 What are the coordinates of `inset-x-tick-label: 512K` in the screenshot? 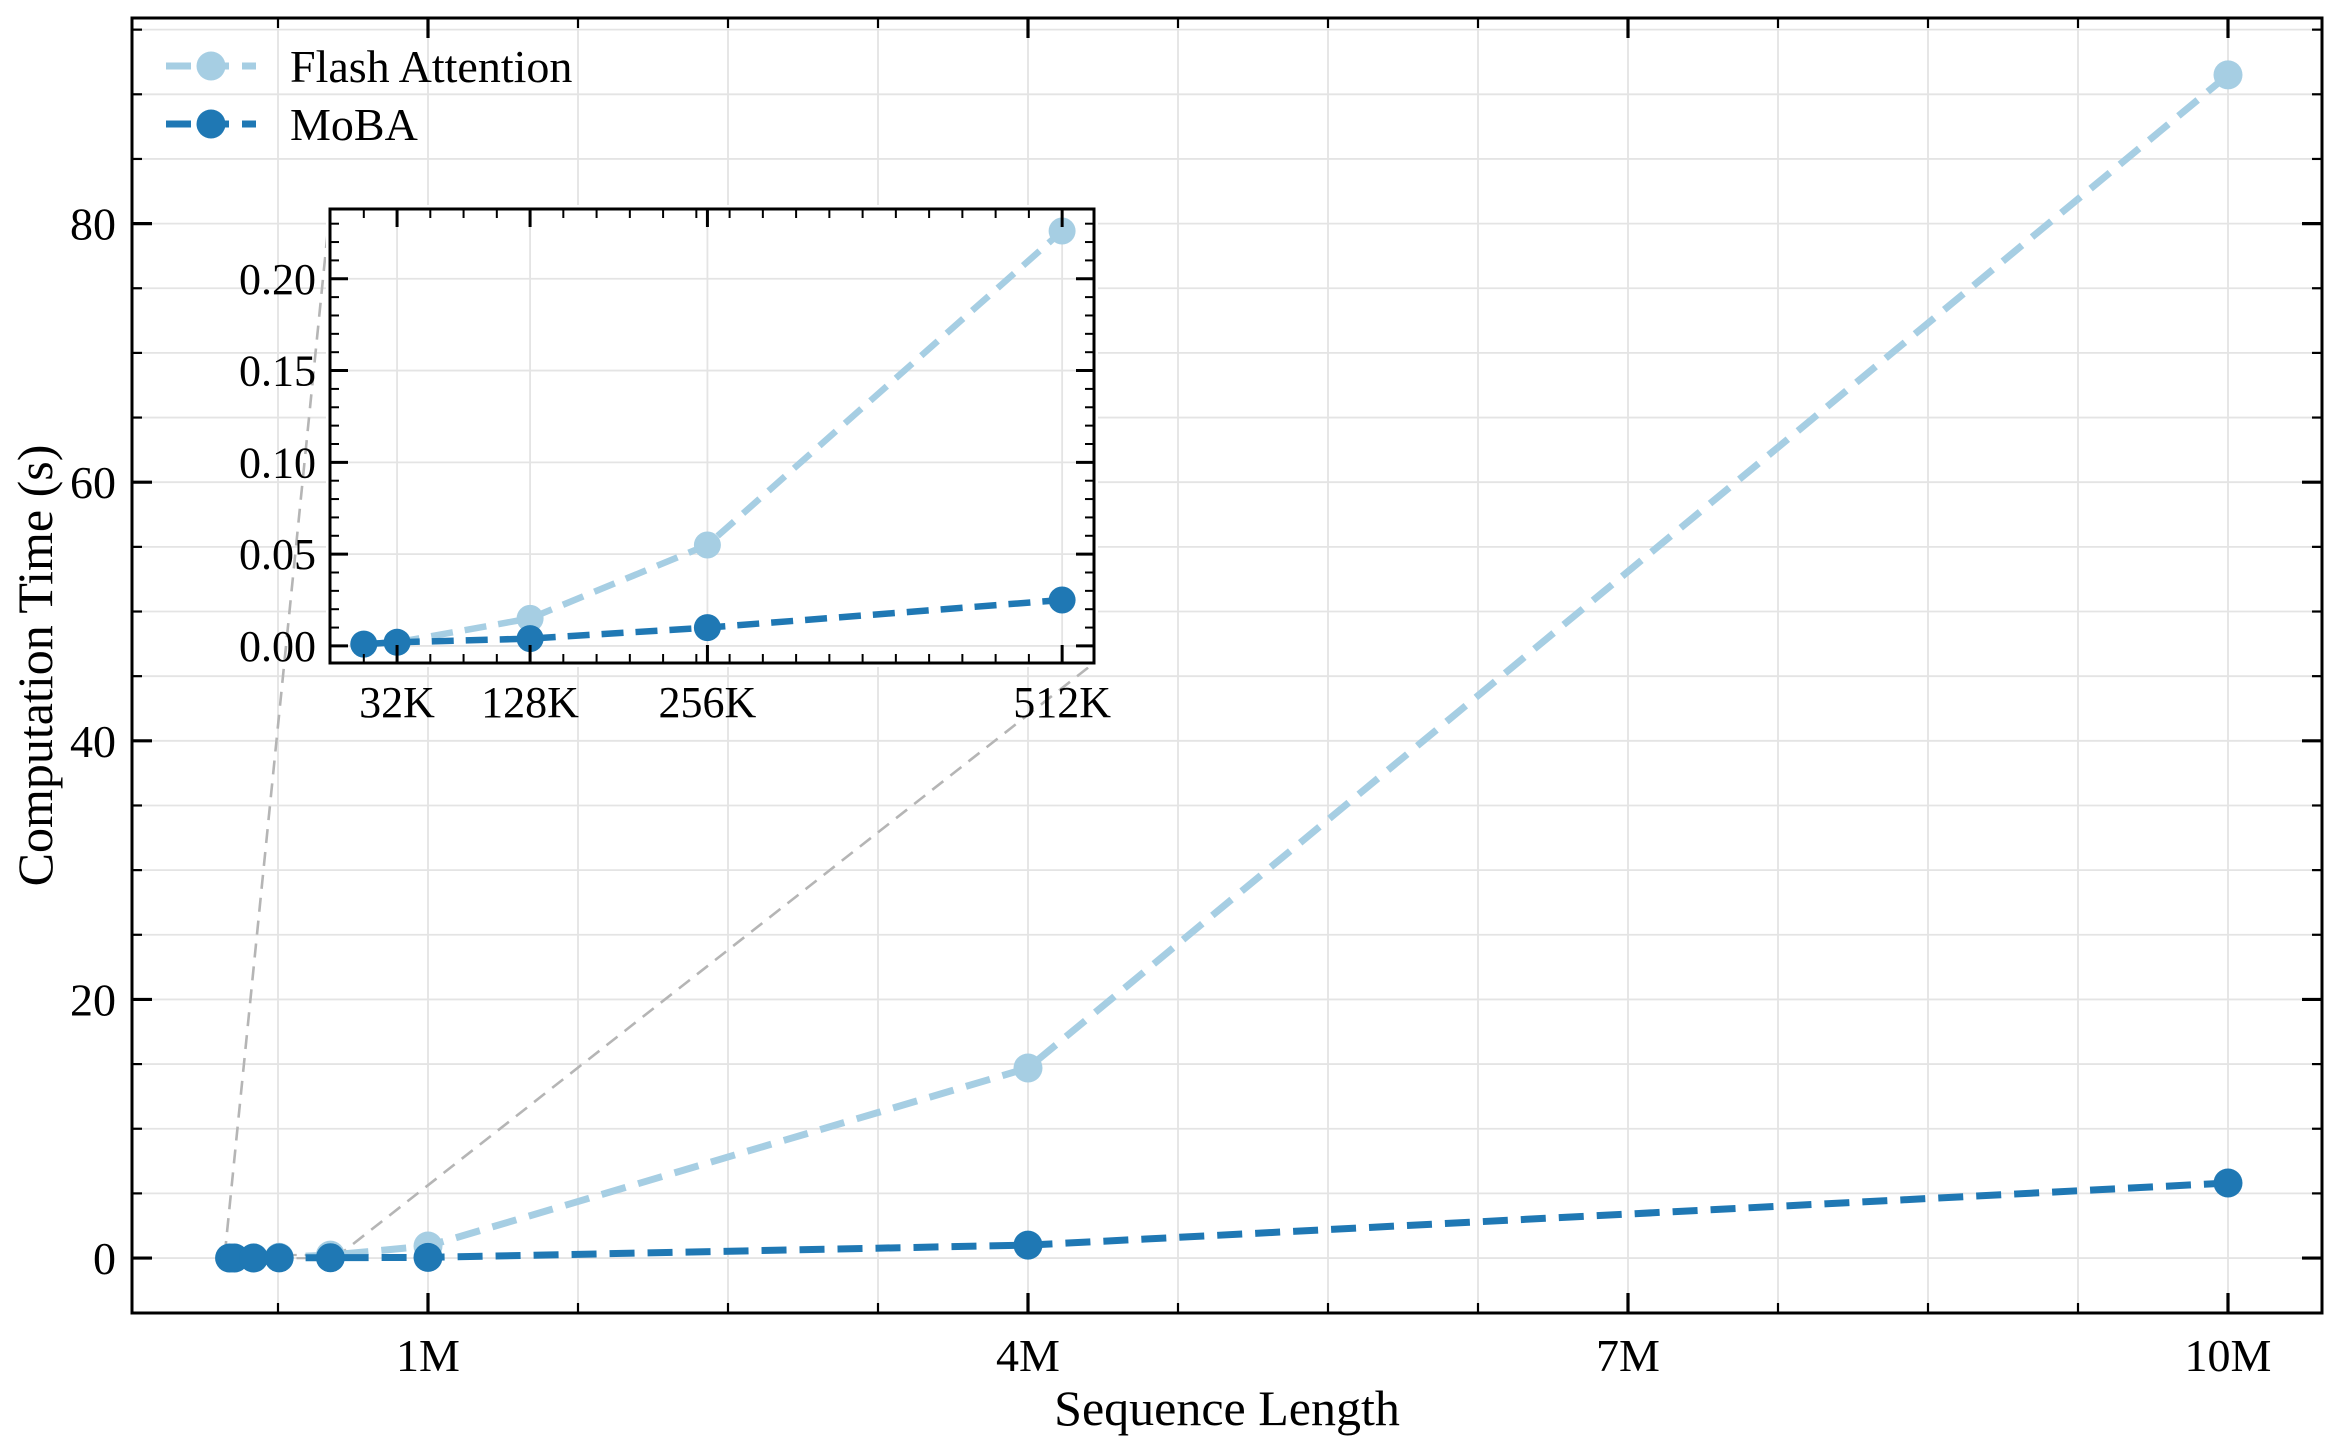 It's located at (1062, 702).